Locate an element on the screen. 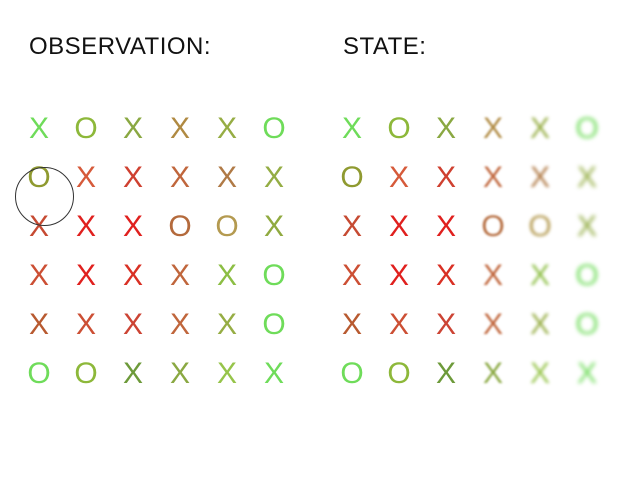  state-cell-r3-c4: X is located at coordinates (539, 275).